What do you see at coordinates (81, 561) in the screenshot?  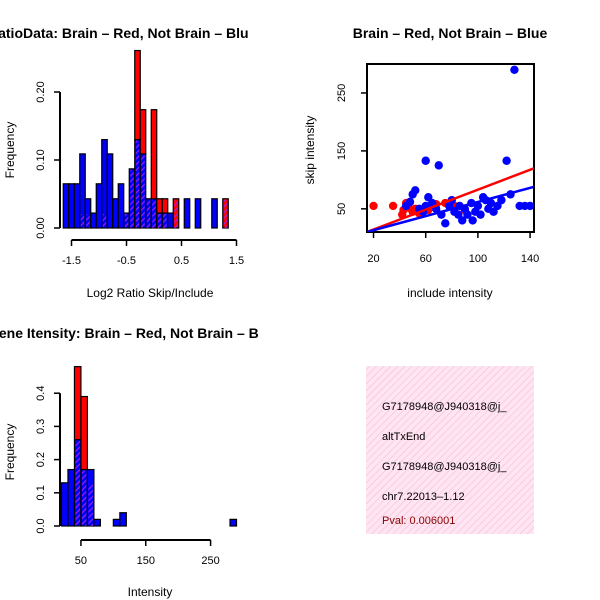 I see `intensity-histogram-x-tick-label: 50` at bounding box center [81, 561].